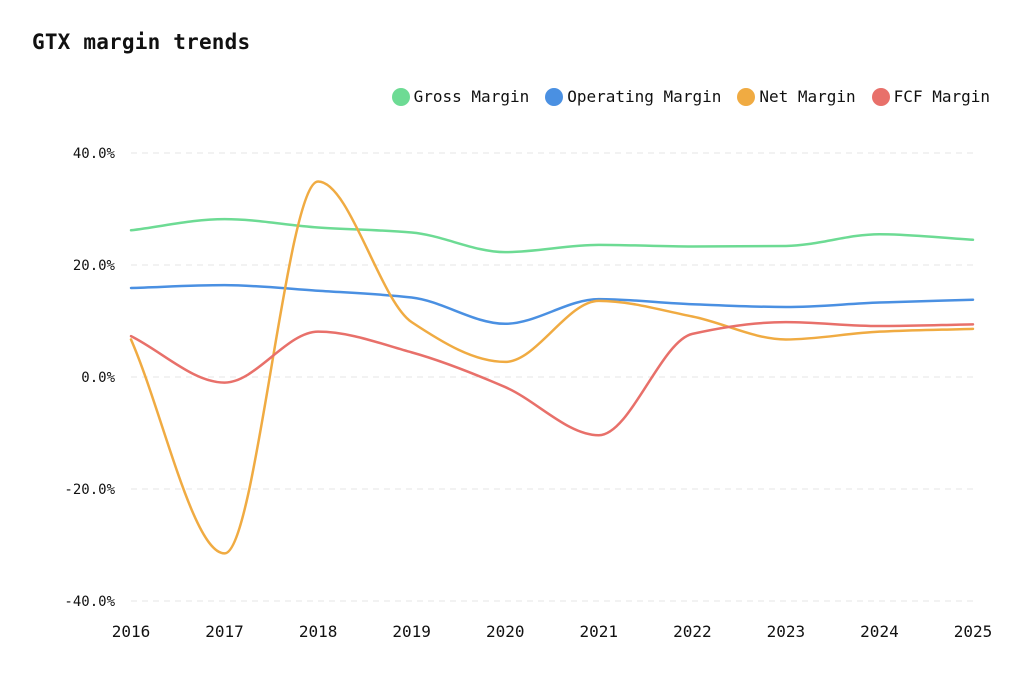  Describe the element at coordinates (505, 631) in the screenshot. I see `x-tick-label: 2020` at that location.